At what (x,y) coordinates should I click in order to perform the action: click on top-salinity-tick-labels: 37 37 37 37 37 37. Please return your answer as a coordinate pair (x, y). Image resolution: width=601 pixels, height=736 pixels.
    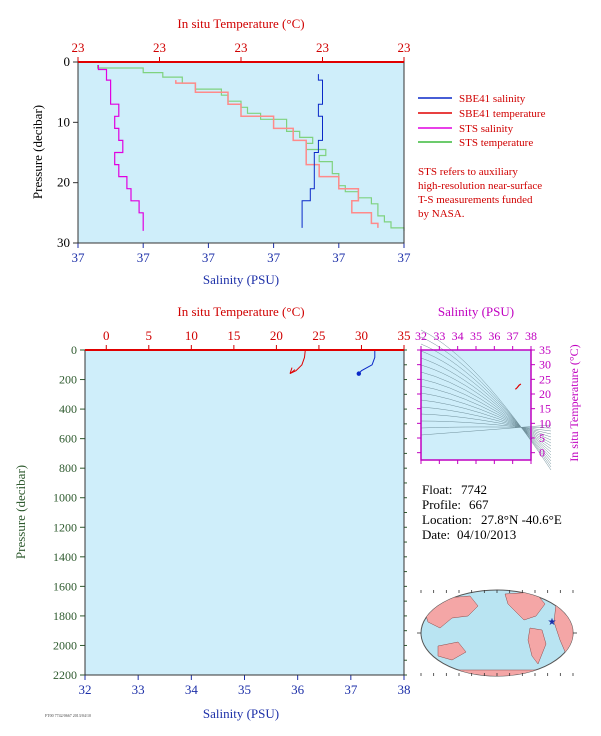
    Looking at the image, I should click on (242, 257).